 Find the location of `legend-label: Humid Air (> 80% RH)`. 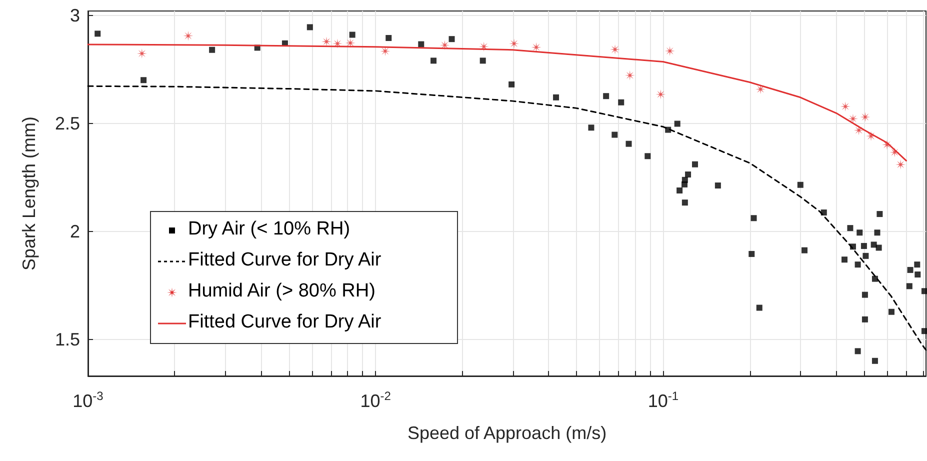

legend-label: Humid Air (> 80% RH) is located at coordinates (282, 291).